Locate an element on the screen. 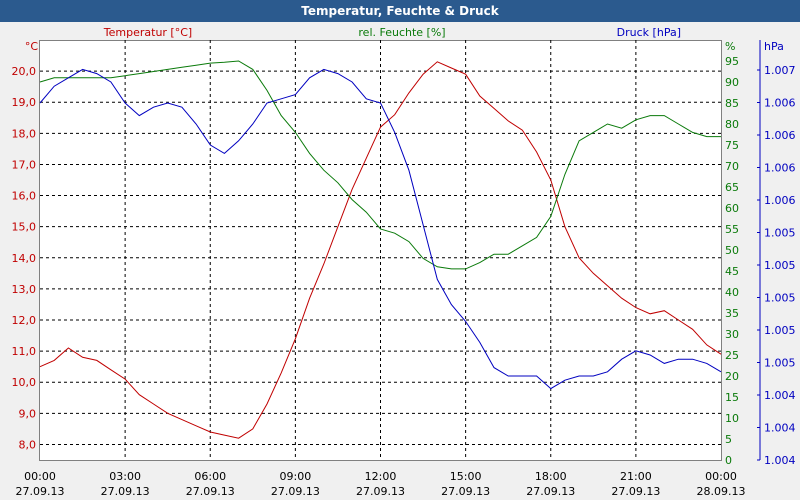 The height and width of the screenshot is (500, 800). temp-tick-label: 16,0 is located at coordinates (24, 196).